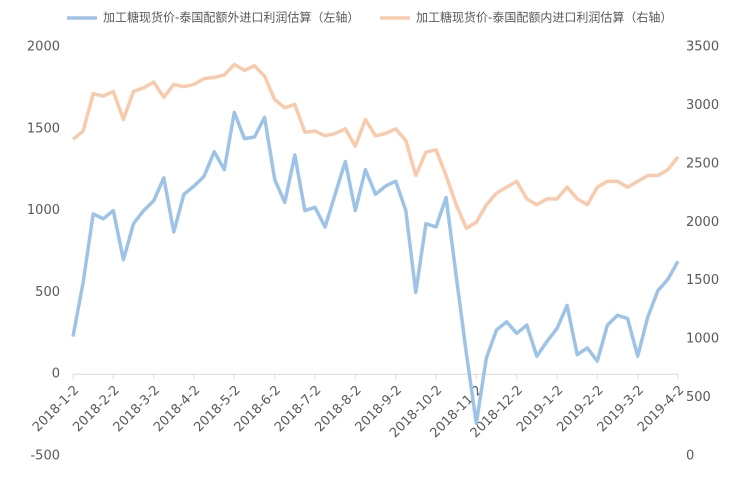  What do you see at coordinates (47, 292) in the screenshot?
I see `y-tick-label: 500` at bounding box center [47, 292].